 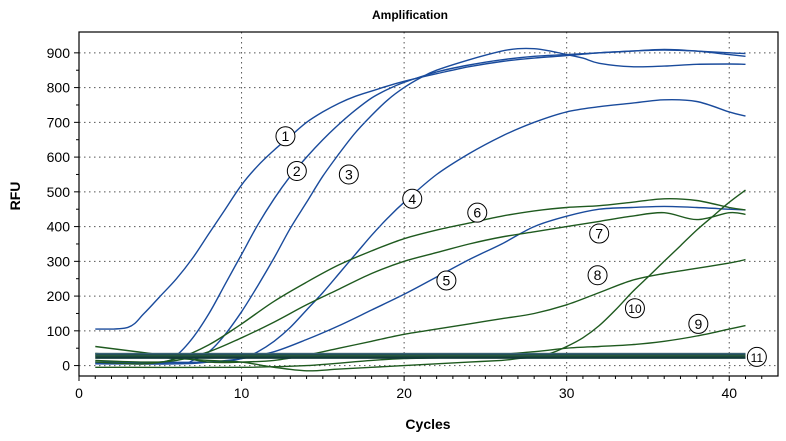 I want to click on y-tick-label: 500, so click(x=59, y=192).